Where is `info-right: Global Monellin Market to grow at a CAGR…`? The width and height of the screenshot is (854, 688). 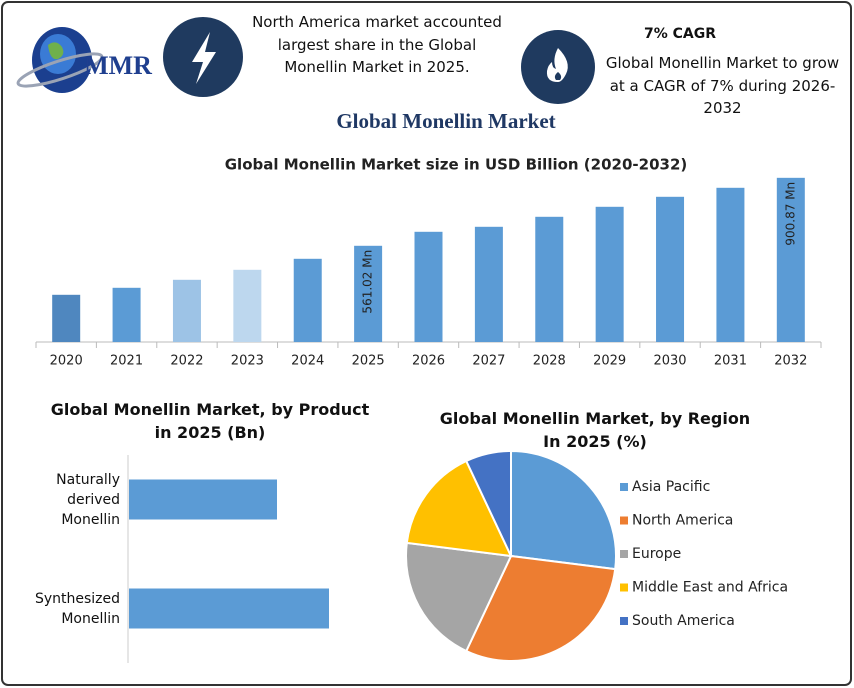 info-right: Global Monellin Market to grow at a CAGR… is located at coordinates (722, 85).